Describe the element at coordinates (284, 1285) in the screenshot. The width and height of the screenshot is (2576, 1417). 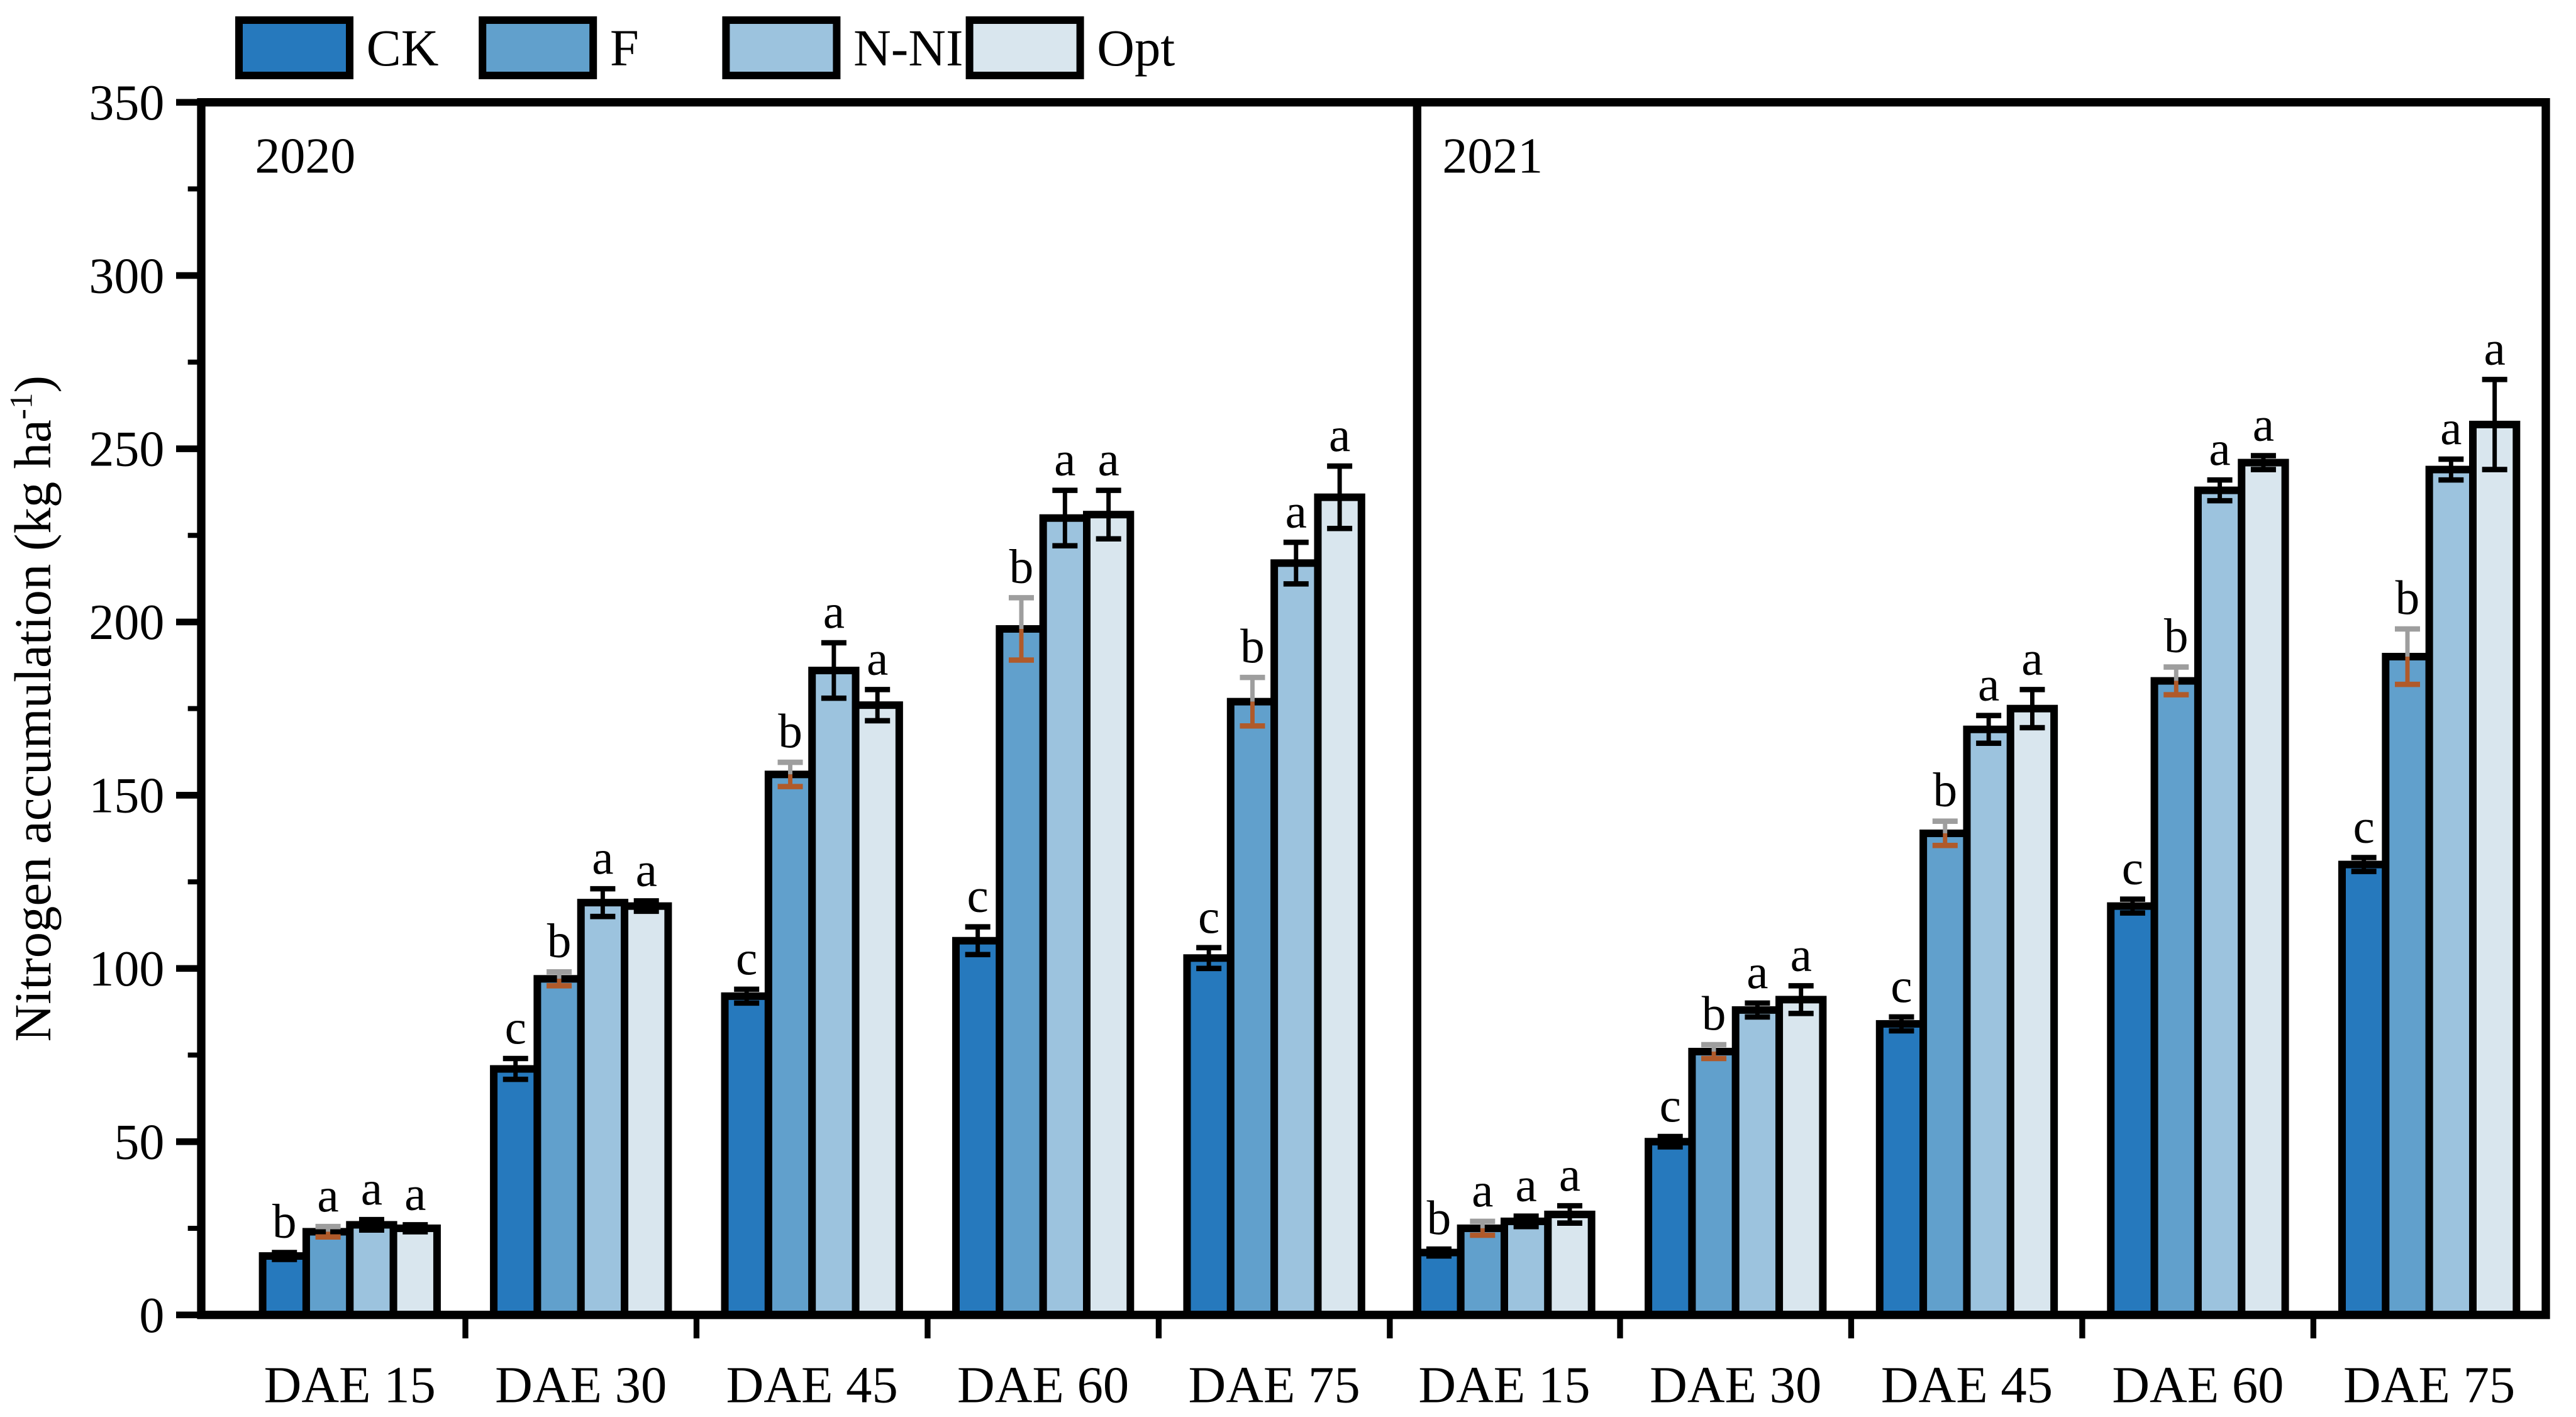
I see `bar-2020-DAE15-CK` at that location.